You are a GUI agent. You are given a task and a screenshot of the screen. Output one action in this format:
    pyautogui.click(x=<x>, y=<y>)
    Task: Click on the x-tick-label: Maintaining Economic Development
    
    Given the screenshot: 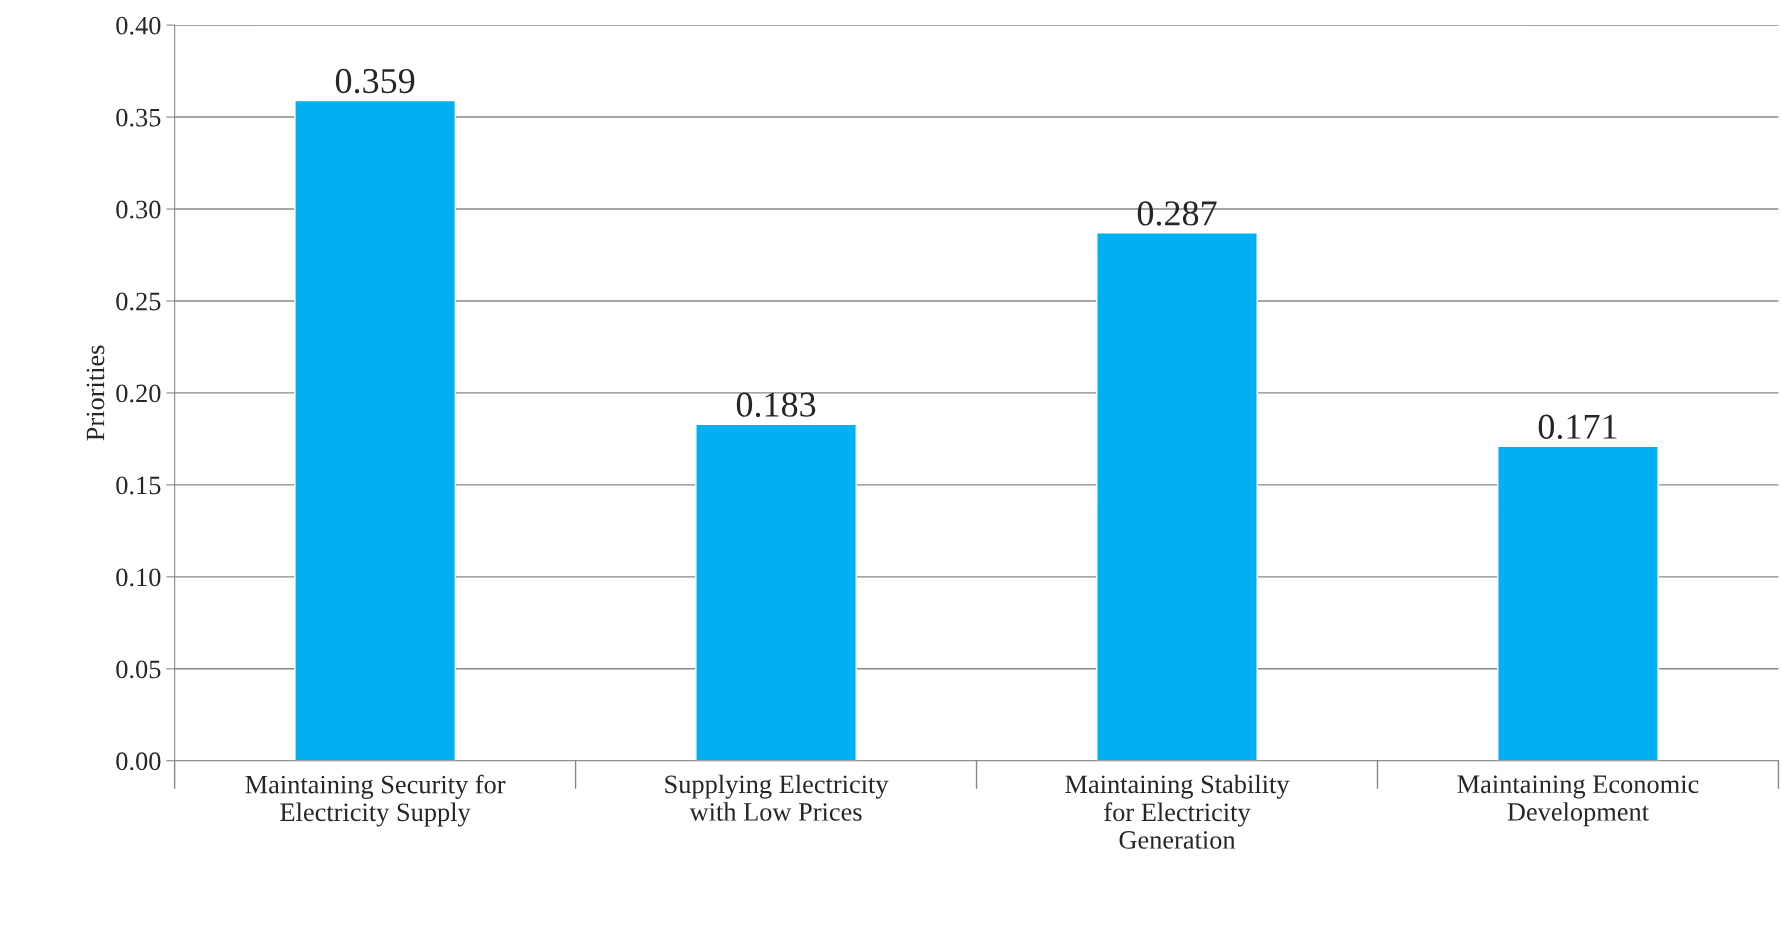 What is the action you would take?
    pyautogui.click(x=1578, y=801)
    